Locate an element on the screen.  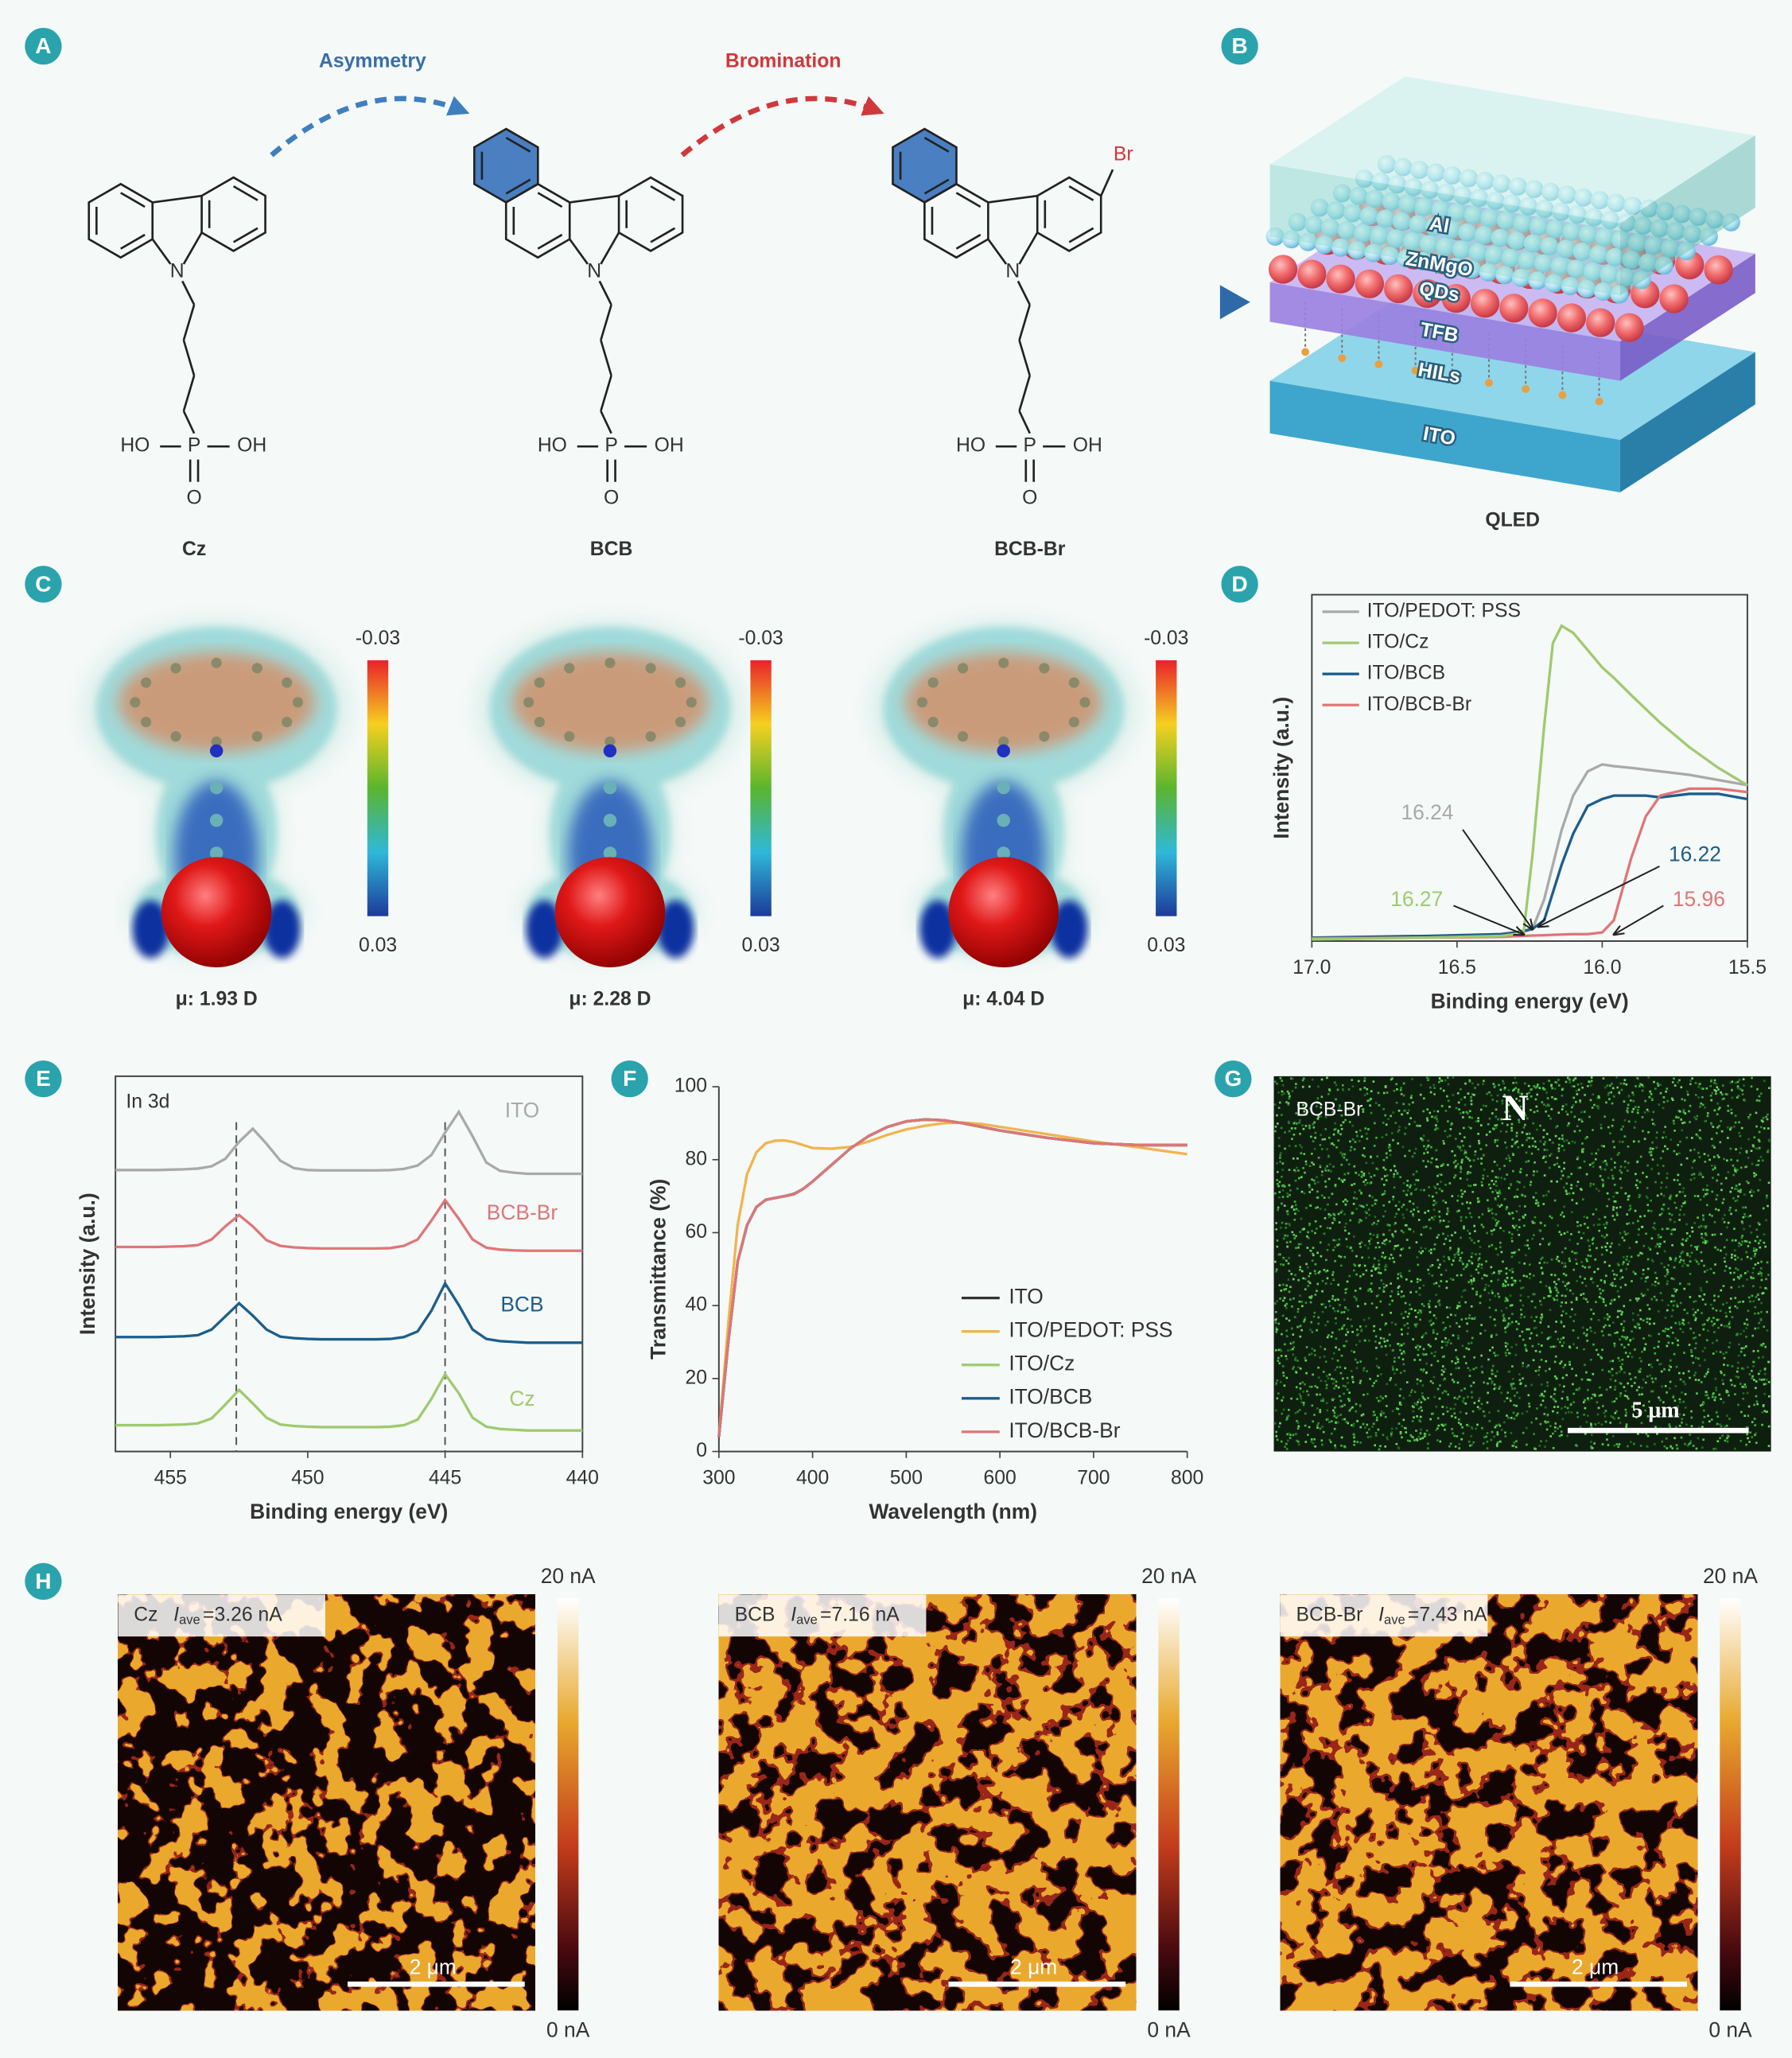
atom is located at coordinates (256, 736).